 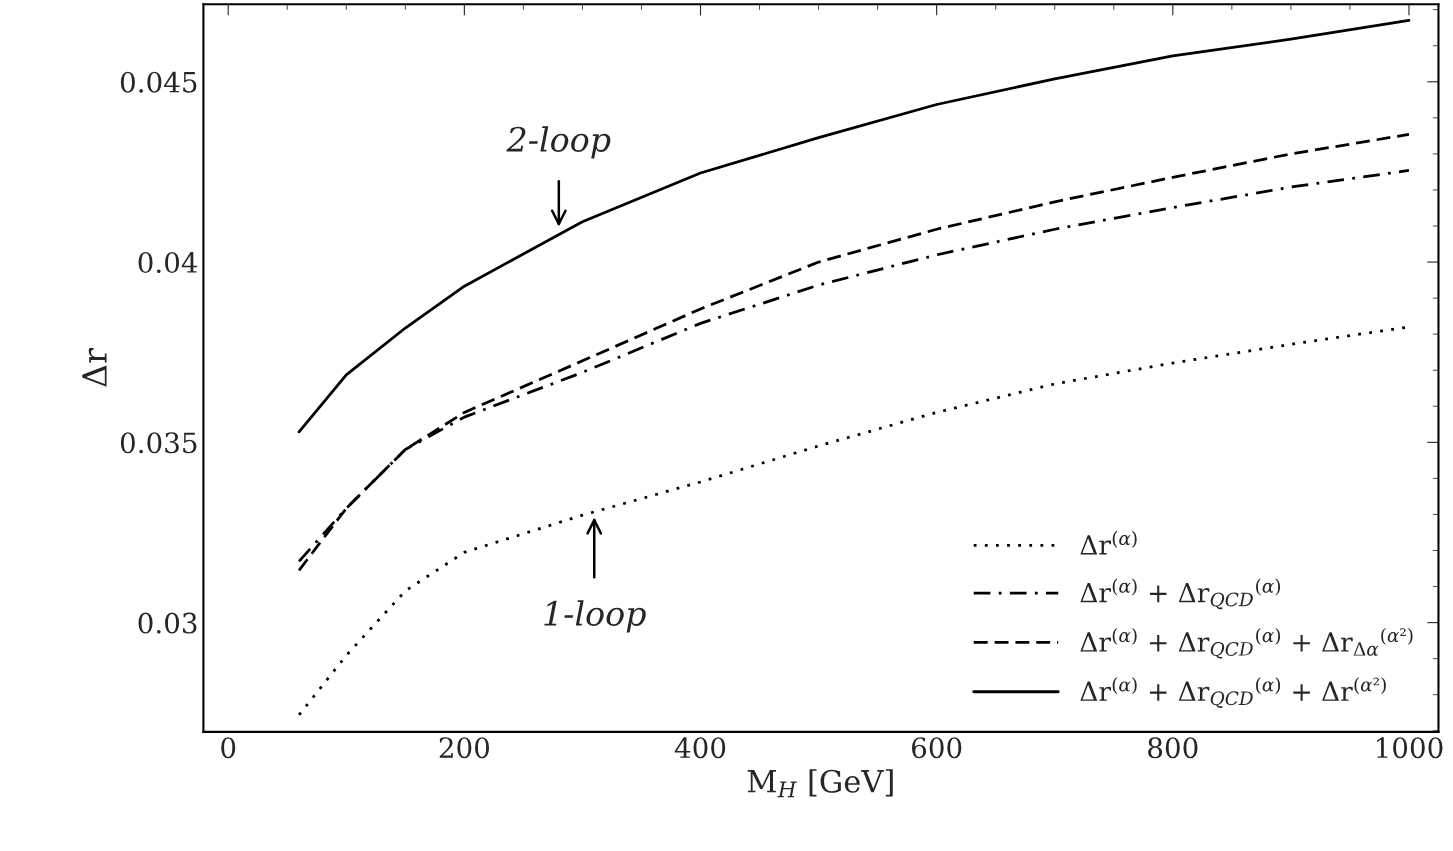 I want to click on y-tick-label: 0.035, so click(x=158, y=443).